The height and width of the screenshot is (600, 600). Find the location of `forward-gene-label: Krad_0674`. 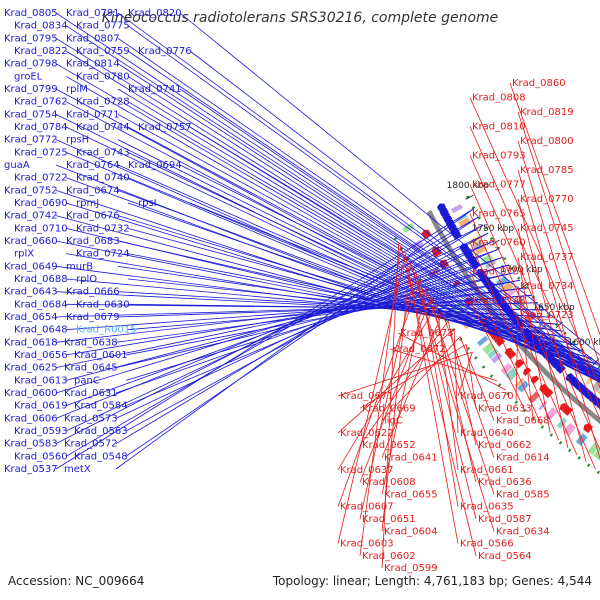

forward-gene-label: Krad_0674 is located at coordinates (93, 190).